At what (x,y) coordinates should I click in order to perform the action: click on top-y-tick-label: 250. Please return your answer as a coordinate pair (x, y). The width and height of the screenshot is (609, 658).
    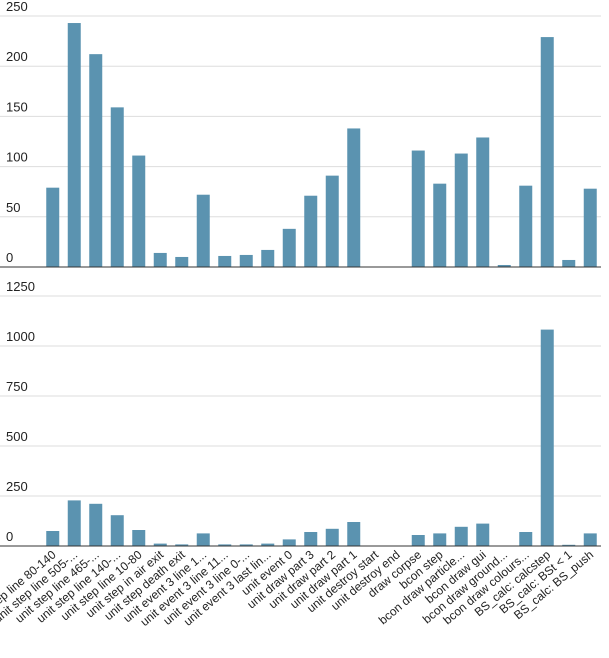
    Looking at the image, I should click on (17, 7).